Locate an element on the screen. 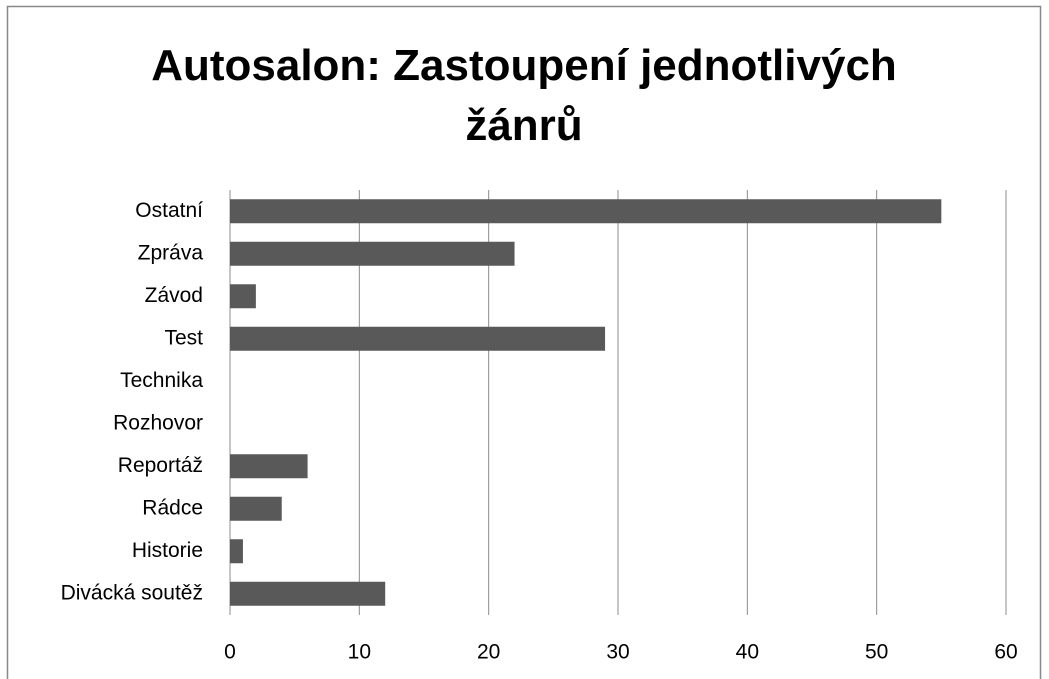 The image size is (1049, 679). y-tick-label: Historie is located at coordinates (167, 550).